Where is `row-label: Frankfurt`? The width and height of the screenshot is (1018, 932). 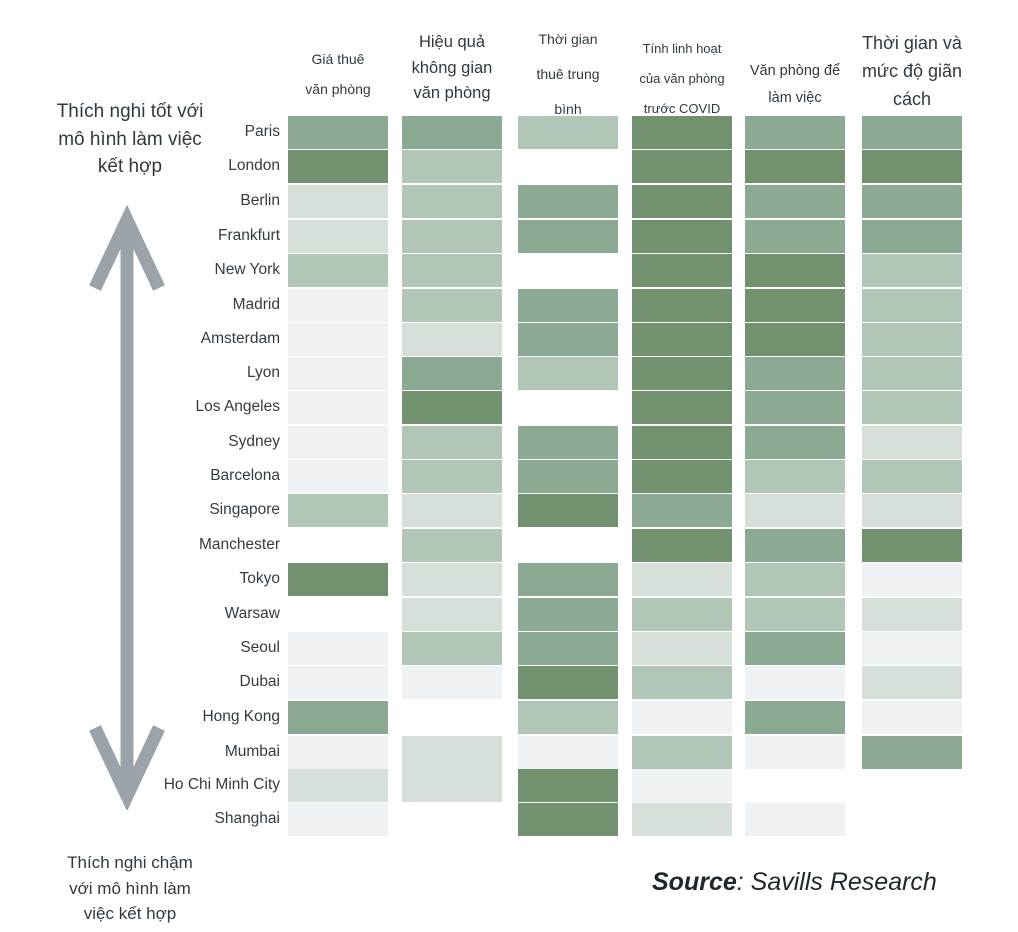
row-label: Frankfurt is located at coordinates (248, 235).